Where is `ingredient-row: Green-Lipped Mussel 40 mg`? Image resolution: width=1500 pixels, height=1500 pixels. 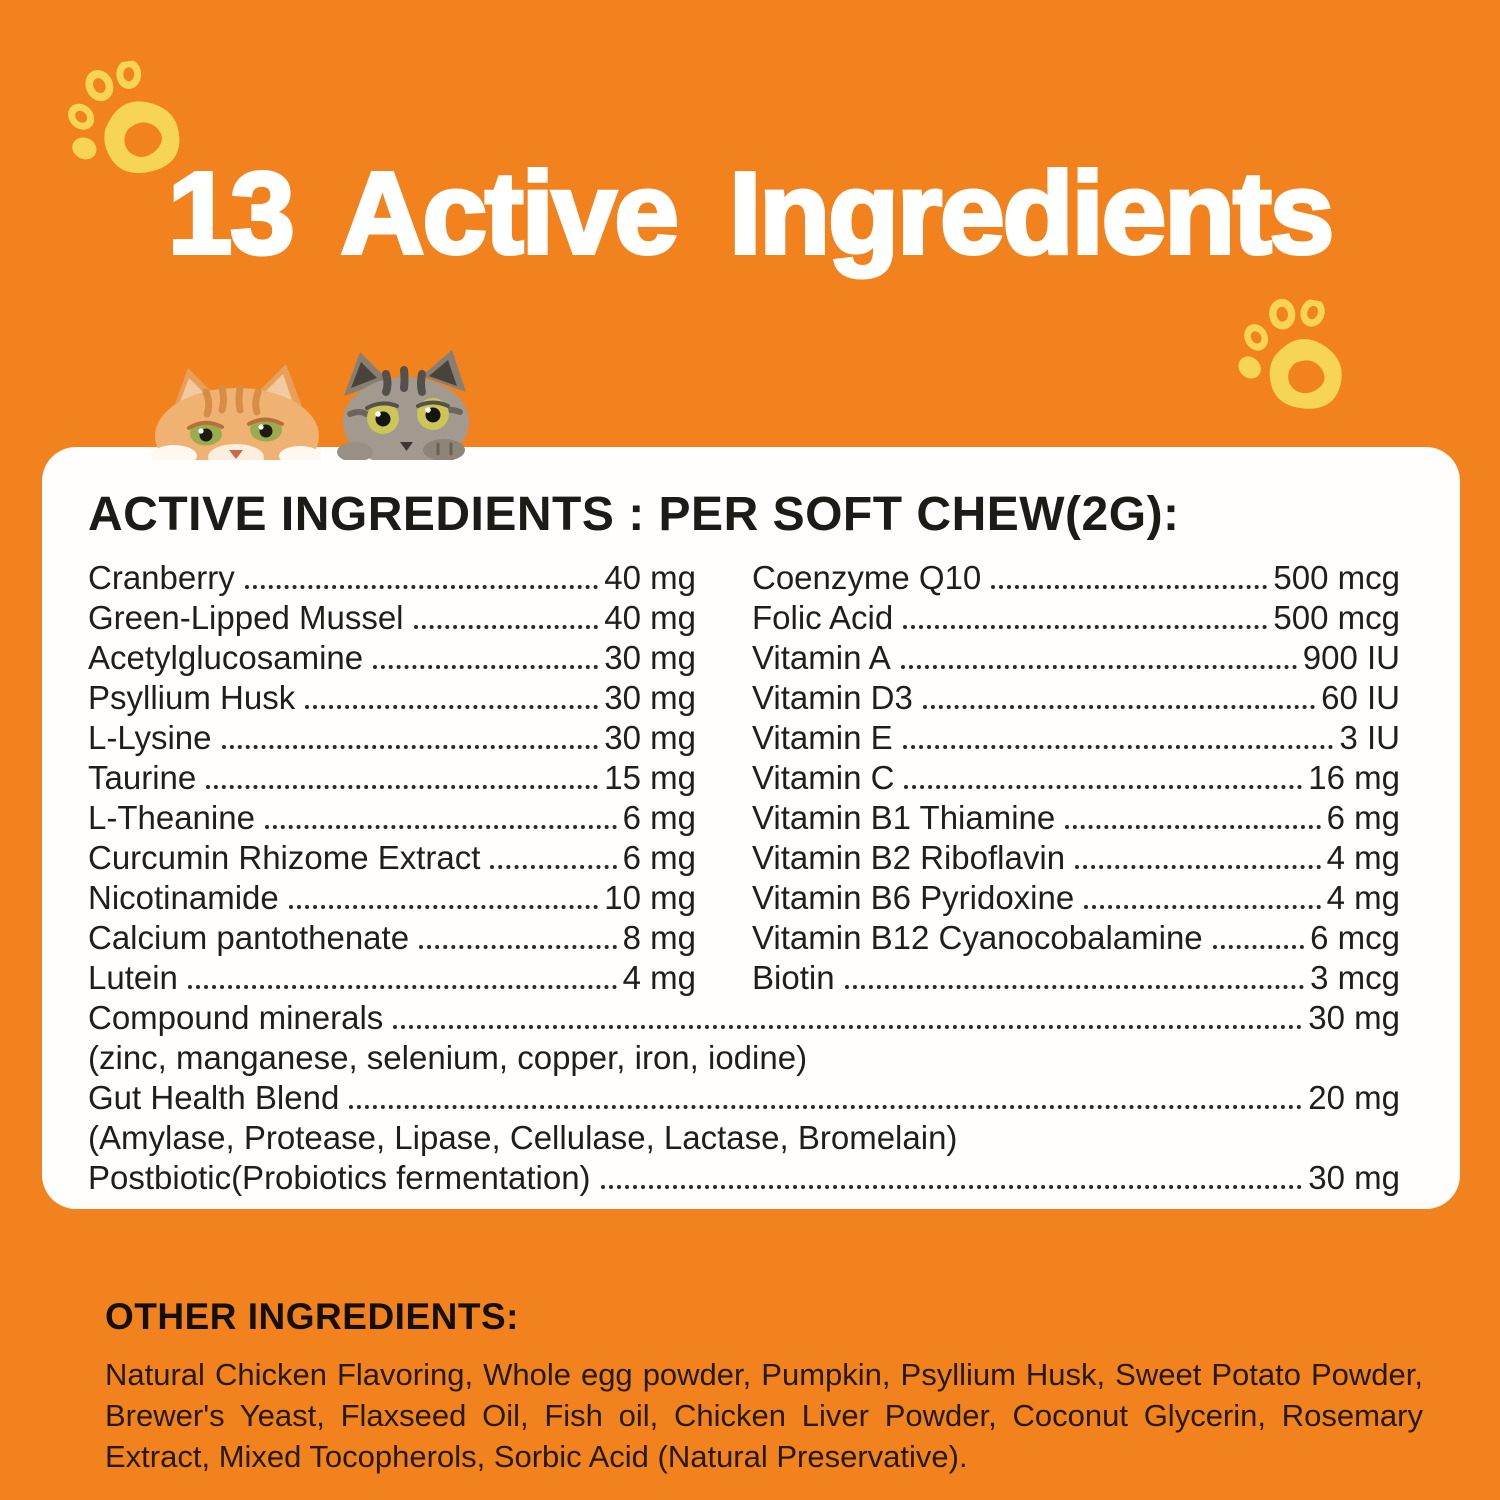 ingredient-row: Green-Lipped Mussel 40 mg is located at coordinates (392, 618).